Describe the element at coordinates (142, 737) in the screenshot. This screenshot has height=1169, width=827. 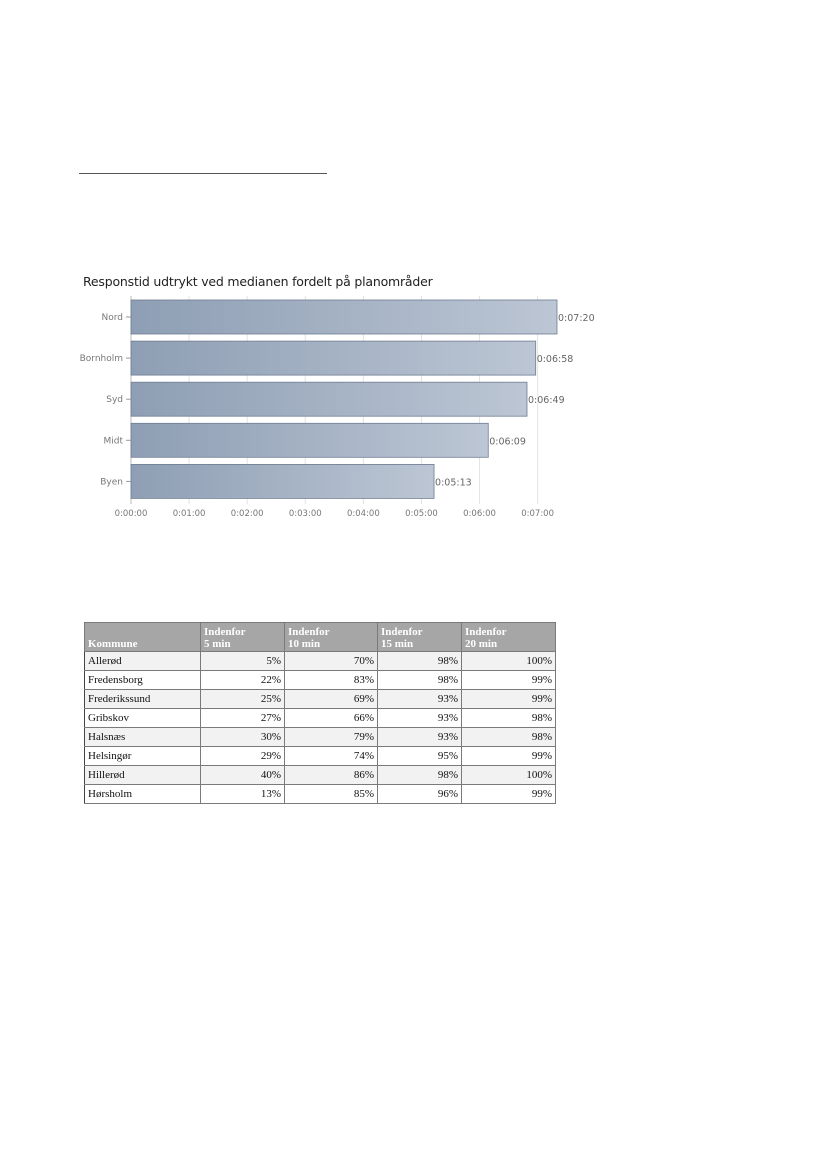
I see `municipality-cell: Halsnæs` at that location.